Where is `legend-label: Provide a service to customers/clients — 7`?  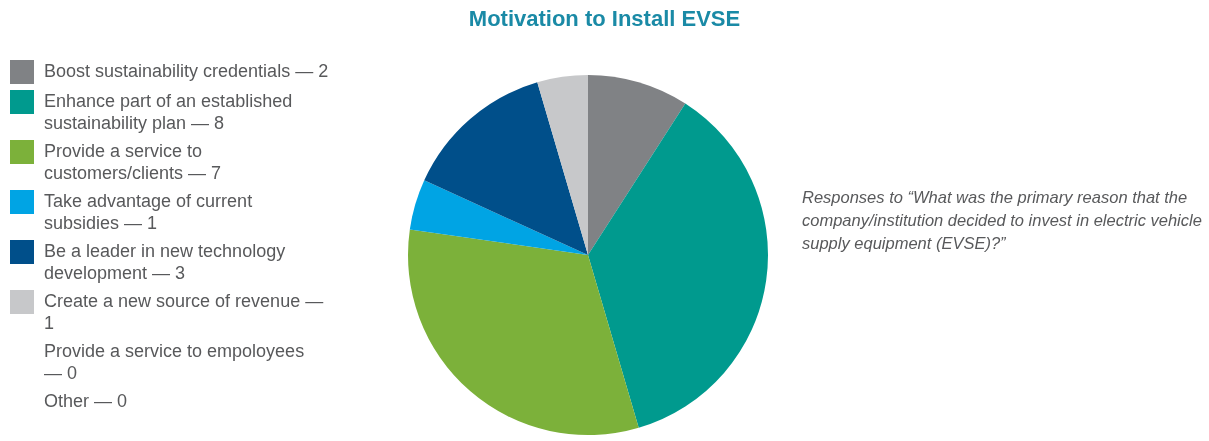
legend-label: Provide a service to customers/clients — 7 is located at coordinates (133, 162).